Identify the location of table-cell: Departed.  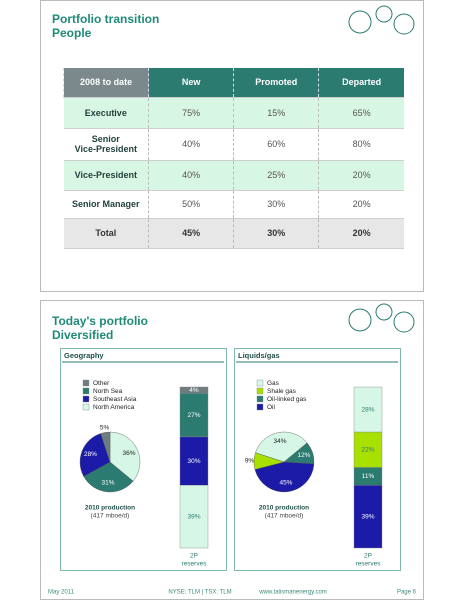
(361, 83).